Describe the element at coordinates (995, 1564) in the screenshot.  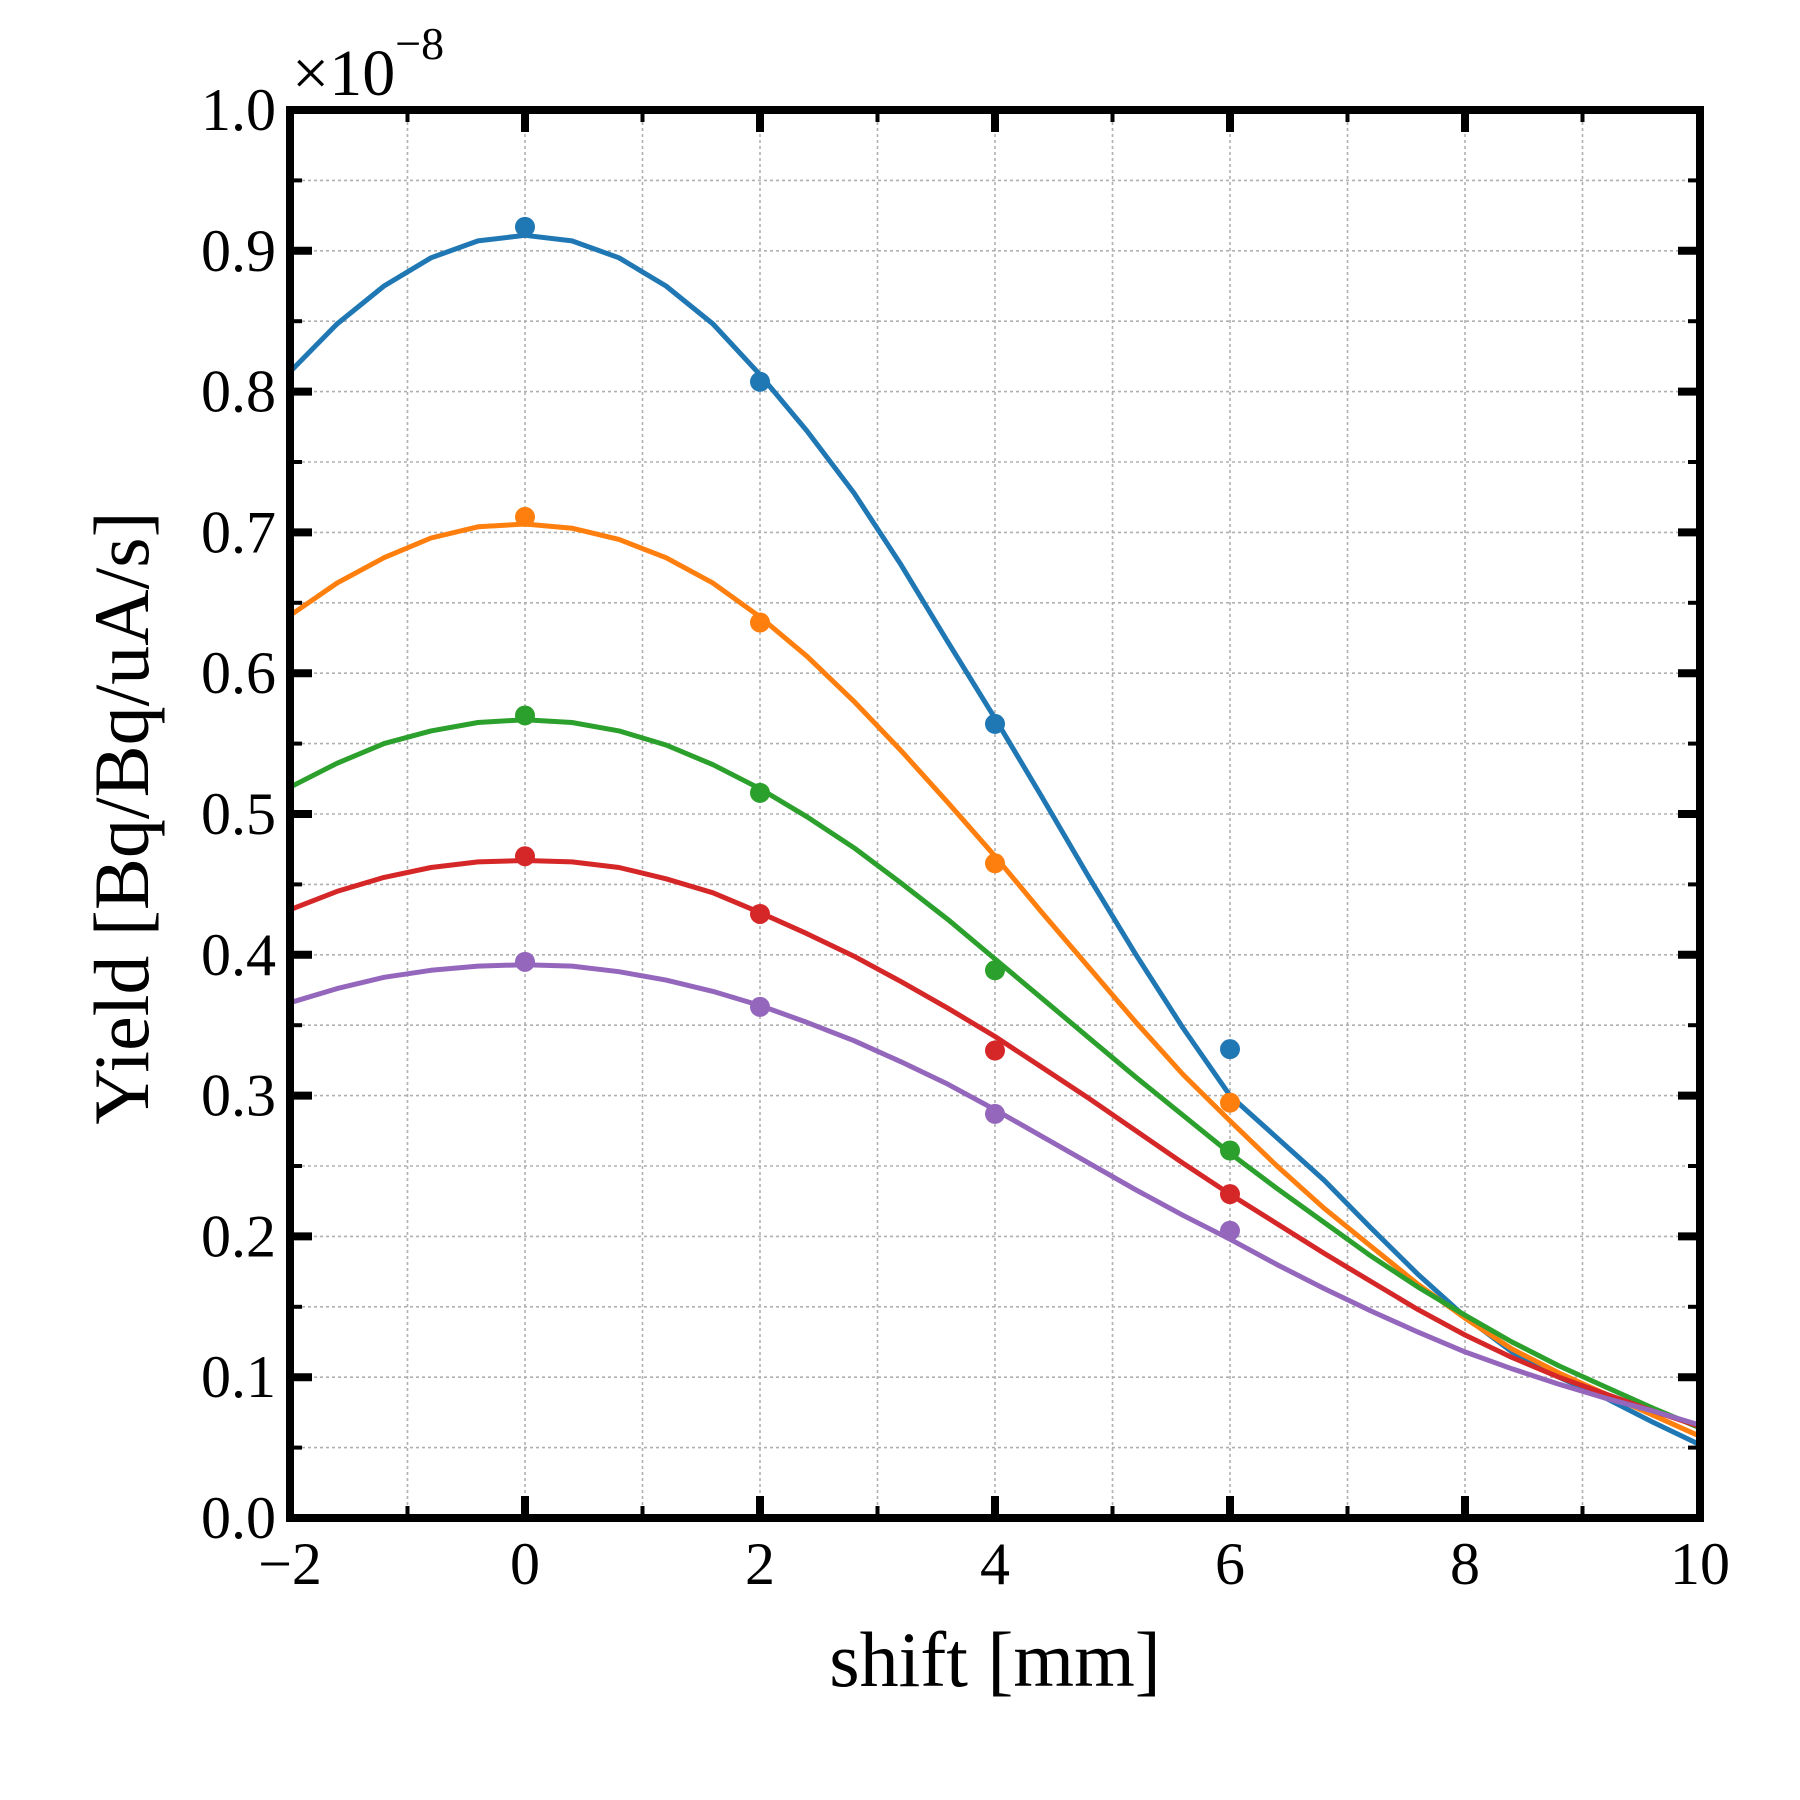
I see `x-tick-label: 4` at that location.